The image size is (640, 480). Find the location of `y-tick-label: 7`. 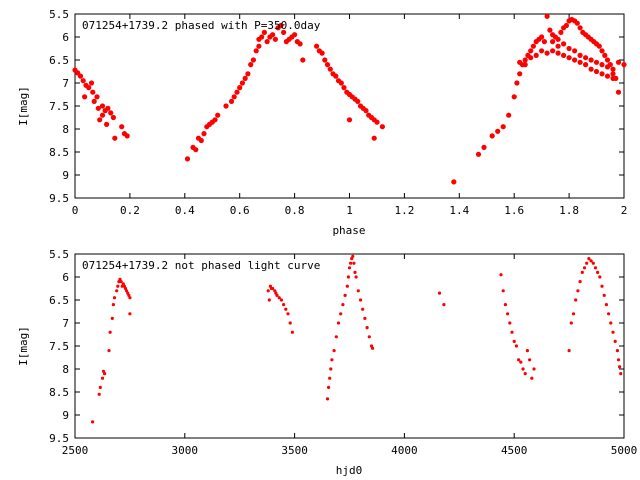

y-tick-label: 7 is located at coordinates (65, 323).